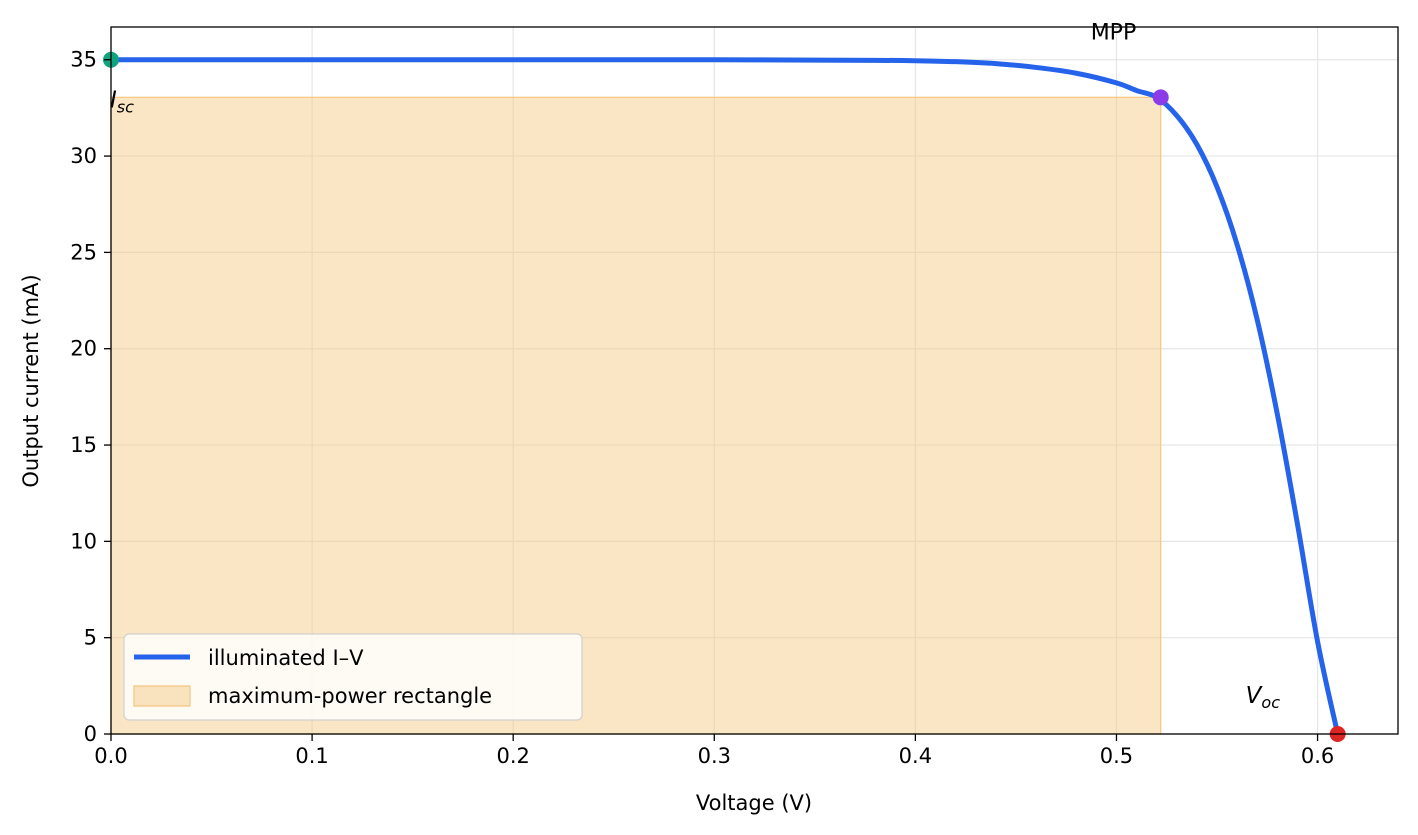  Describe the element at coordinates (915, 756) in the screenshot. I see `x-tick-label: 0.4` at that location.